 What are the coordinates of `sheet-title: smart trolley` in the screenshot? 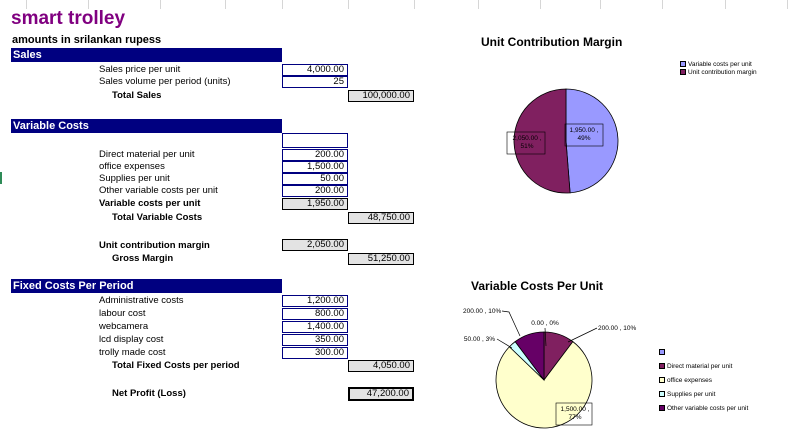 It's located at (68, 18).